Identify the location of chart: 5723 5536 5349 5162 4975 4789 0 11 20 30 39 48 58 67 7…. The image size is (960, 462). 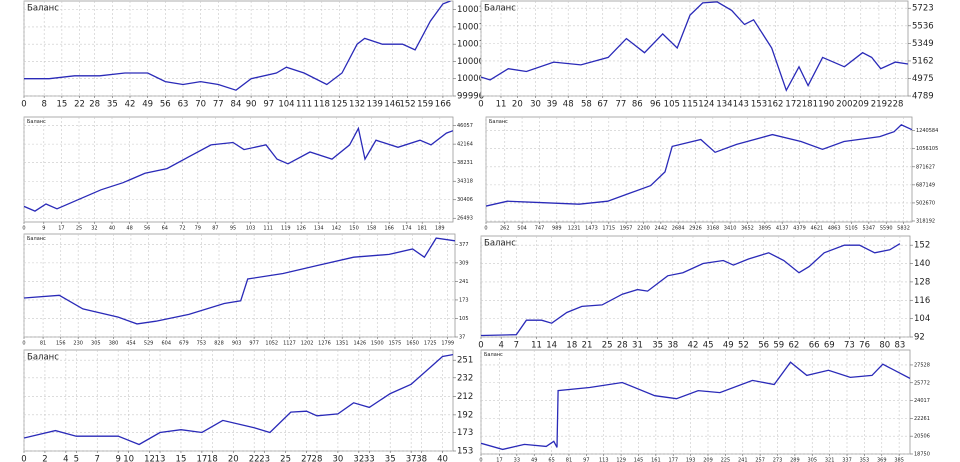
(706, 55).